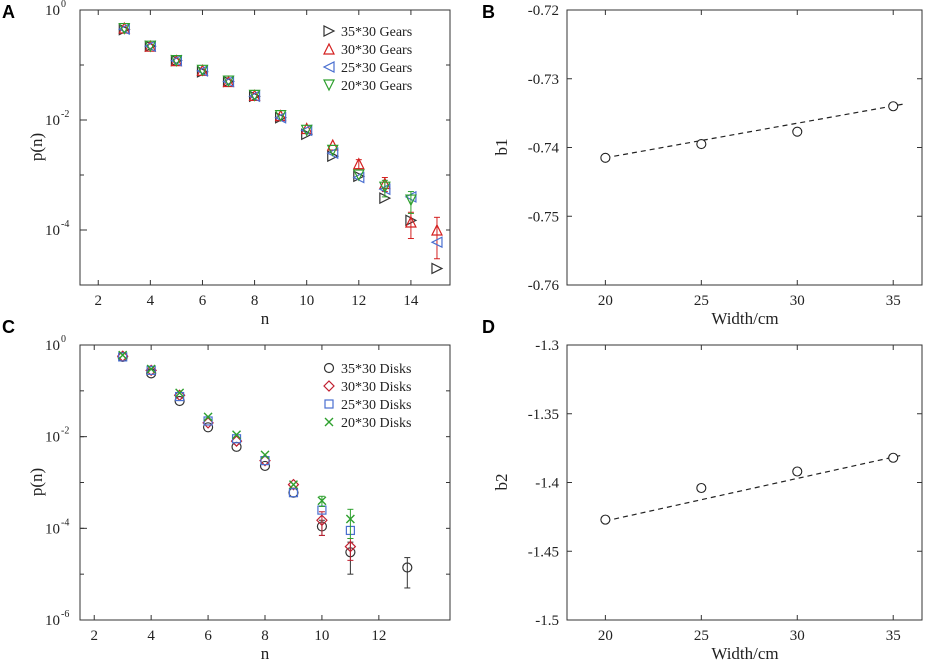 Image resolution: width=941 pixels, height=666 pixels. Describe the element at coordinates (543, 415) in the screenshot. I see `y-tick-label: -1.35` at that location.